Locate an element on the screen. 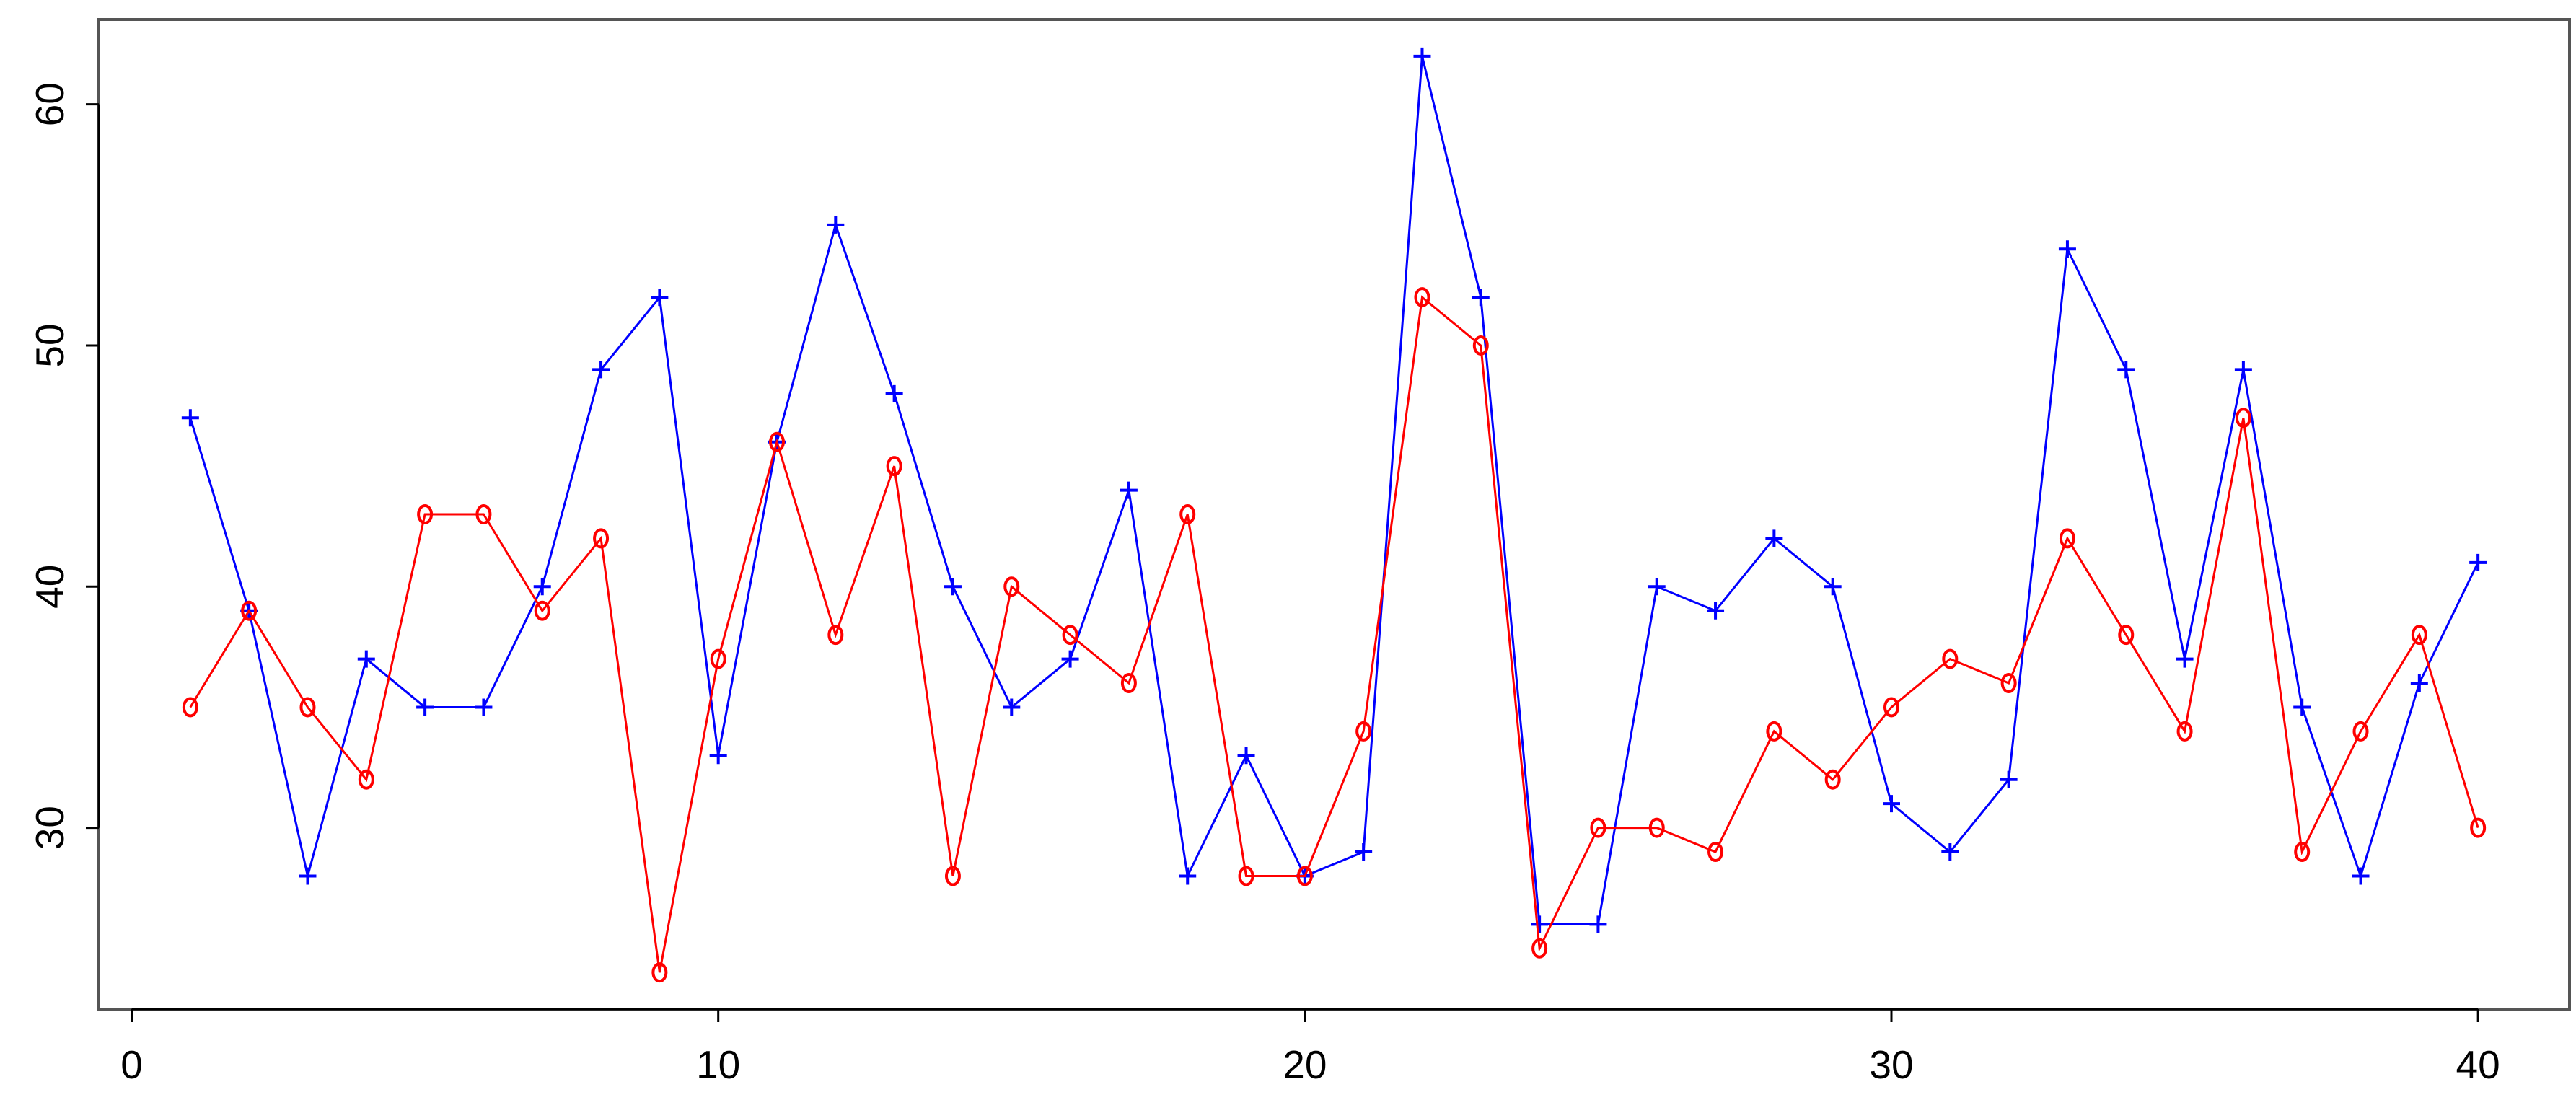 This screenshot has height=1100, width=2576. y-tick-label: 60 is located at coordinates (49, 104).